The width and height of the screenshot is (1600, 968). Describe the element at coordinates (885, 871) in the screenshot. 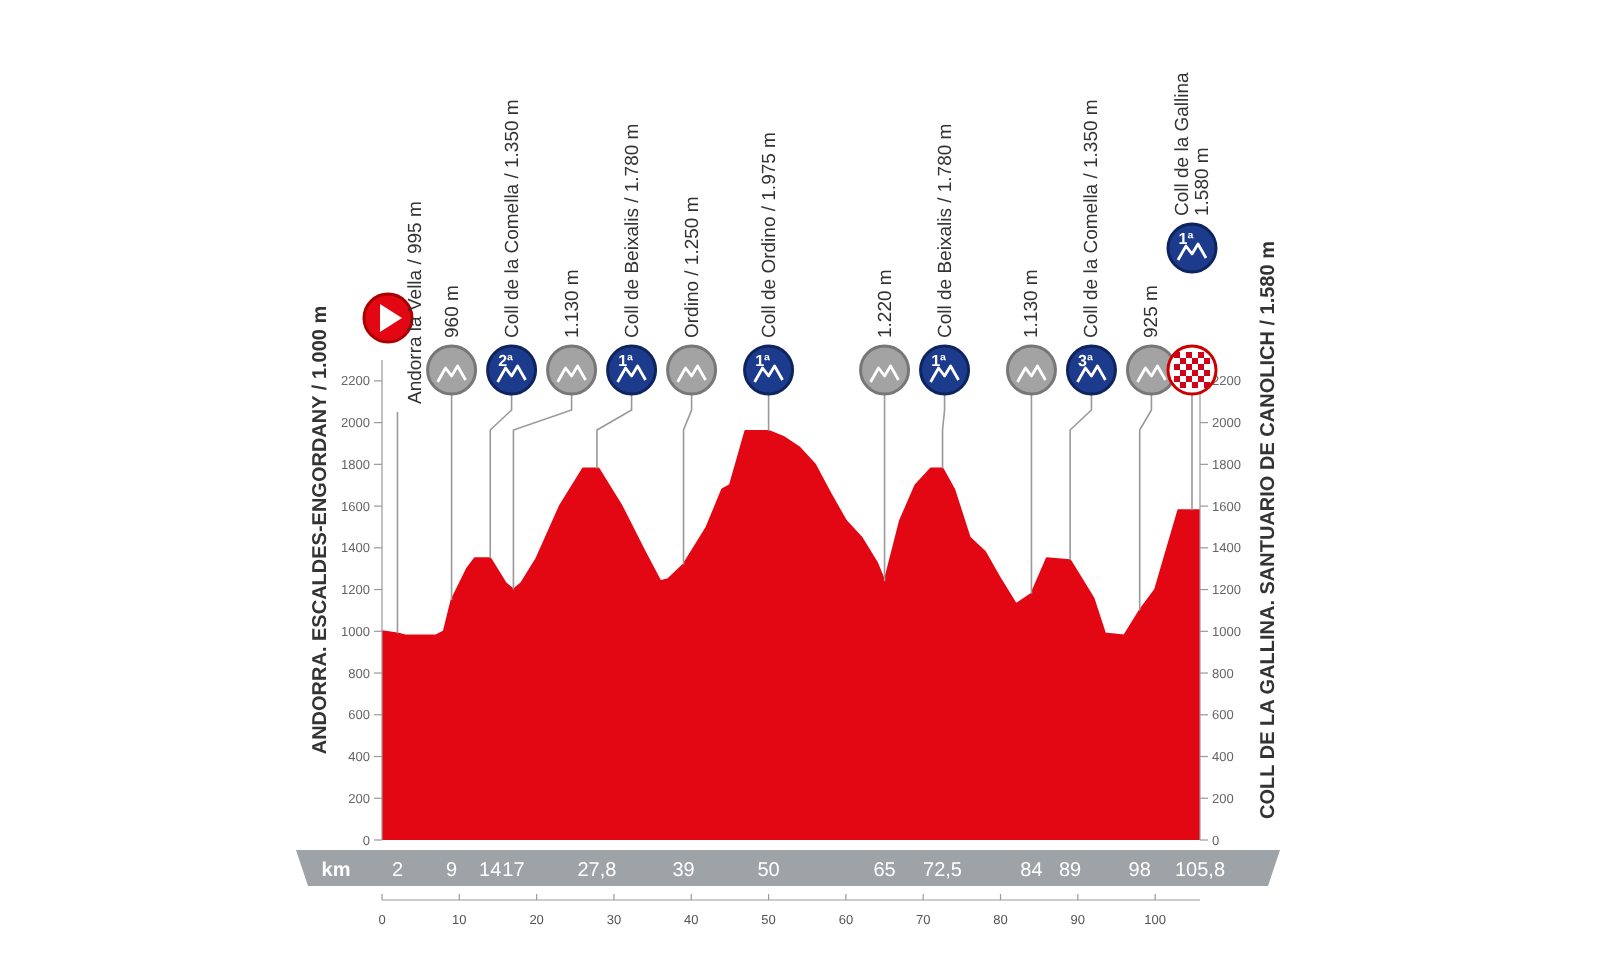

I see `x2-tick-label: 65` at that location.